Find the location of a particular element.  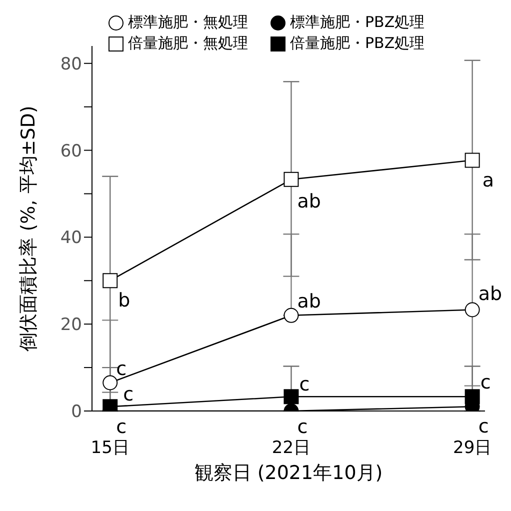

y-tick-label: 40 is located at coordinates (71, 238).